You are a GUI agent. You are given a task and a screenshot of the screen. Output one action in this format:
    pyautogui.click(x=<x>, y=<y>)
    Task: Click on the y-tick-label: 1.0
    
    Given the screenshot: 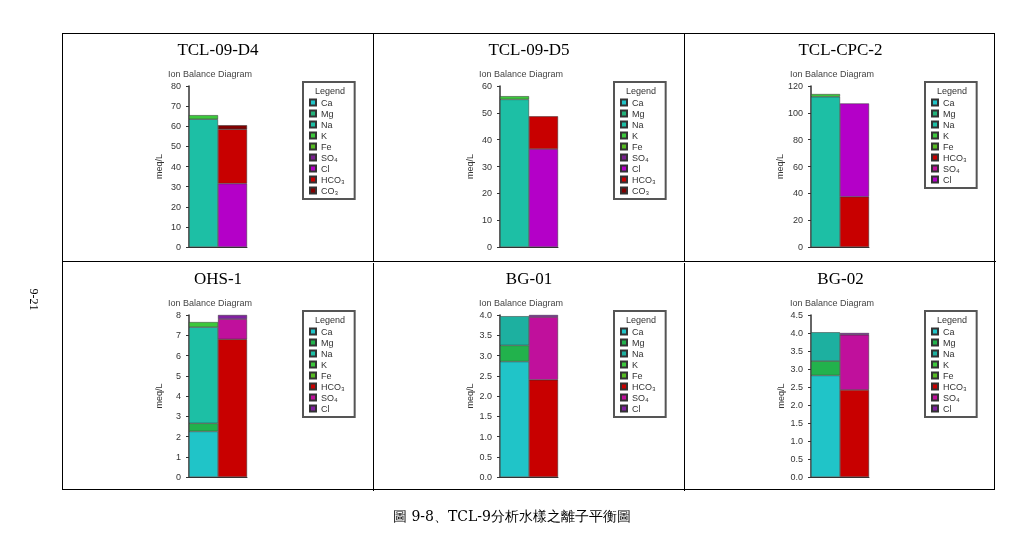 What is the action you would take?
    pyautogui.click(x=796, y=440)
    